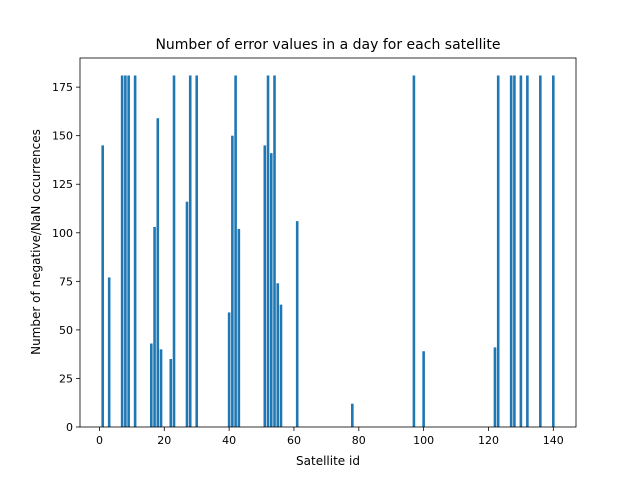 Image resolution: width=640 pixels, height=480 pixels. Describe the element at coordinates (62, 233) in the screenshot. I see `y-tick-label: 100` at that location.